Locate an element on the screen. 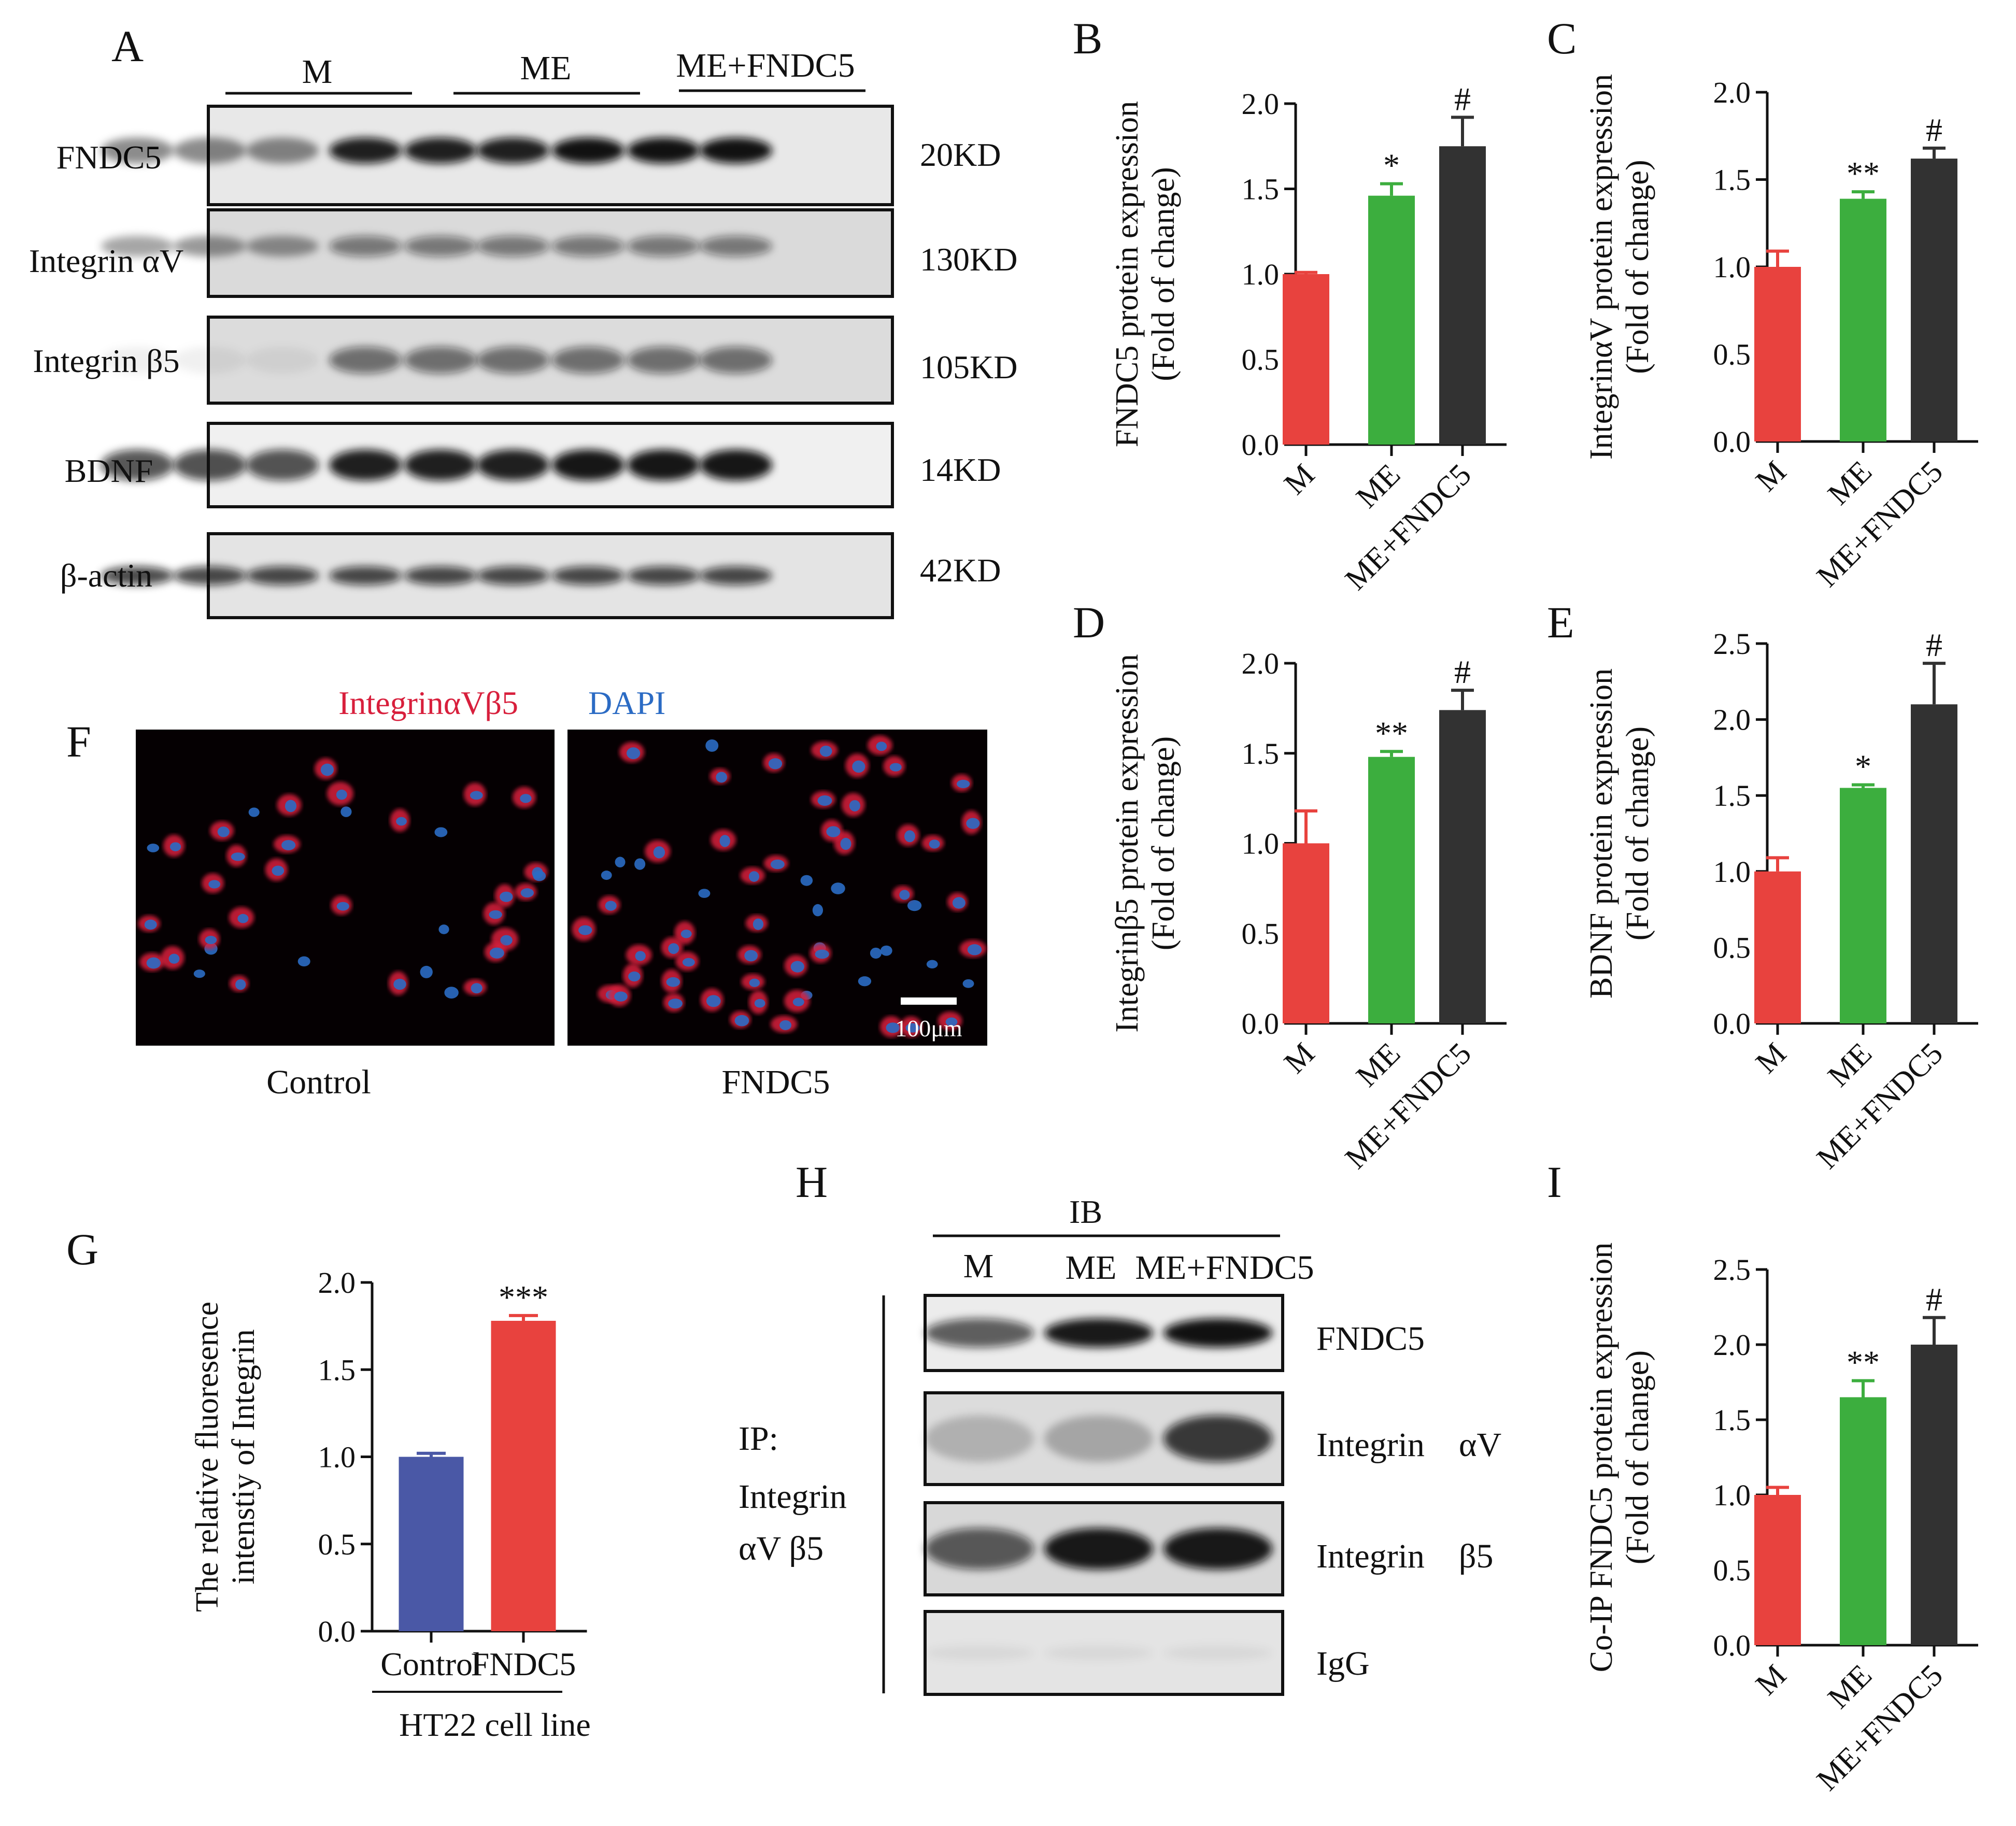 The image size is (2016, 1826). y-axis-label: FNDC5 protein expression is located at coordinates (1127, 274).